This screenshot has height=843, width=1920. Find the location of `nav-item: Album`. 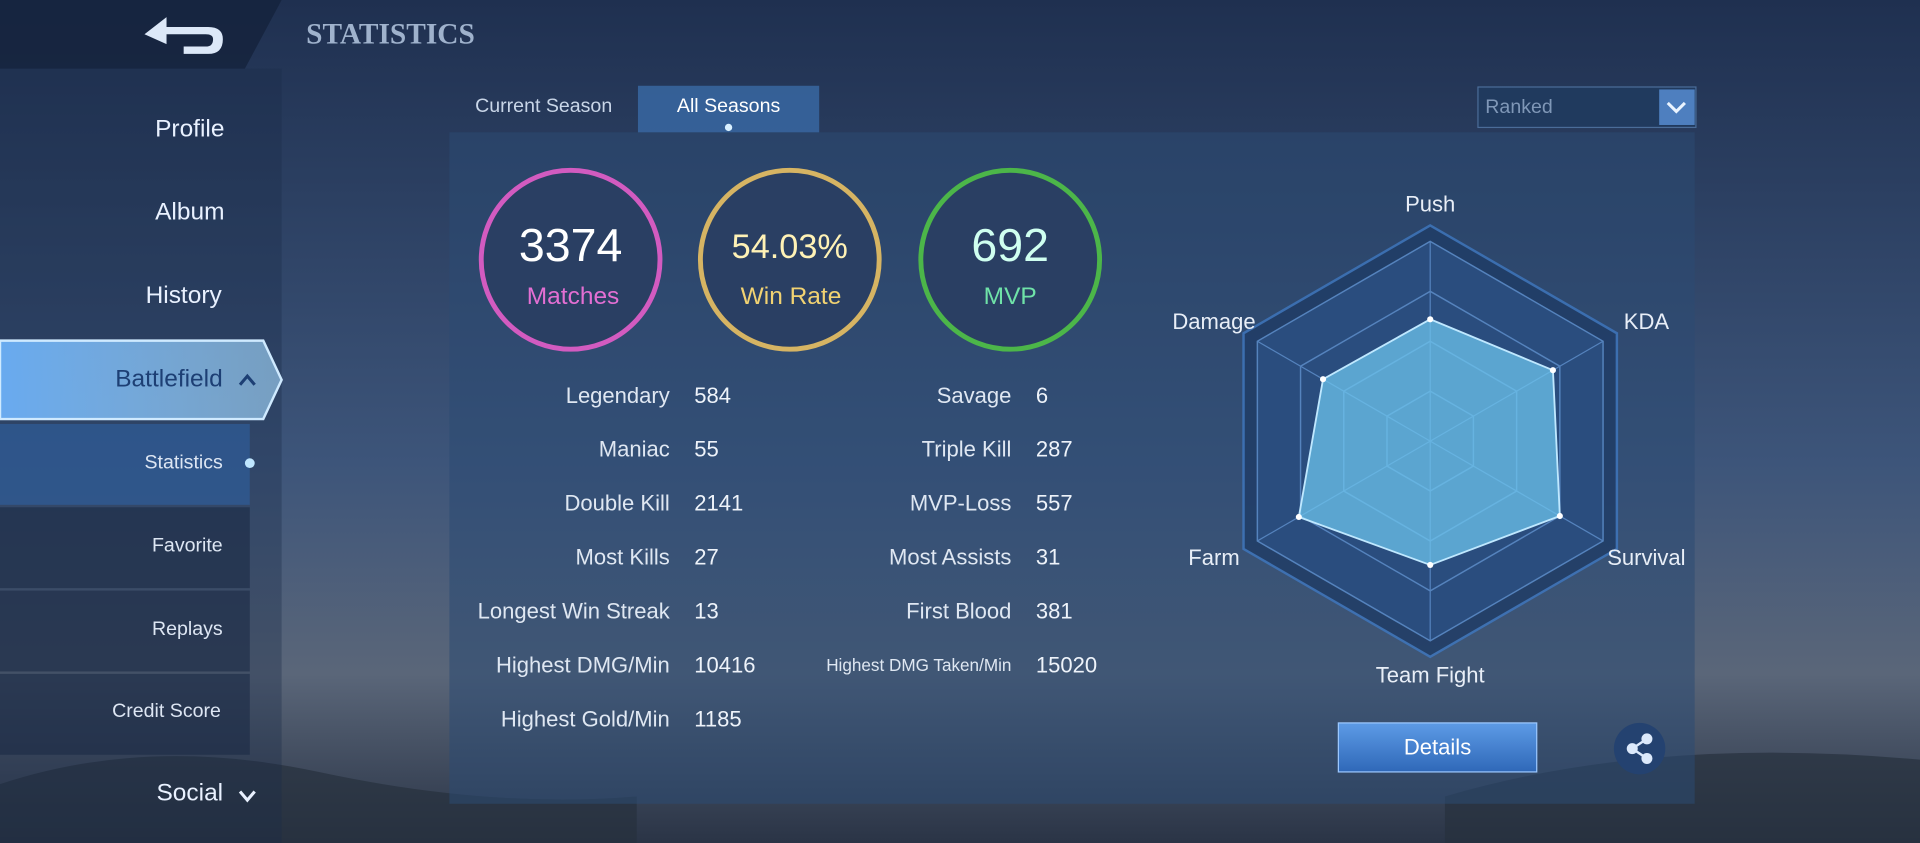

nav-item: Album is located at coordinates (189, 212).